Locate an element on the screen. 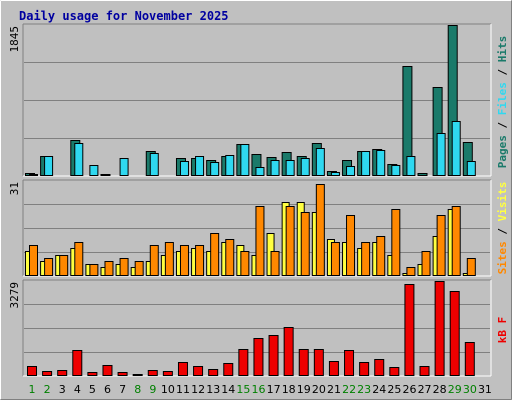  day-label: 1 is located at coordinates (32, 389).